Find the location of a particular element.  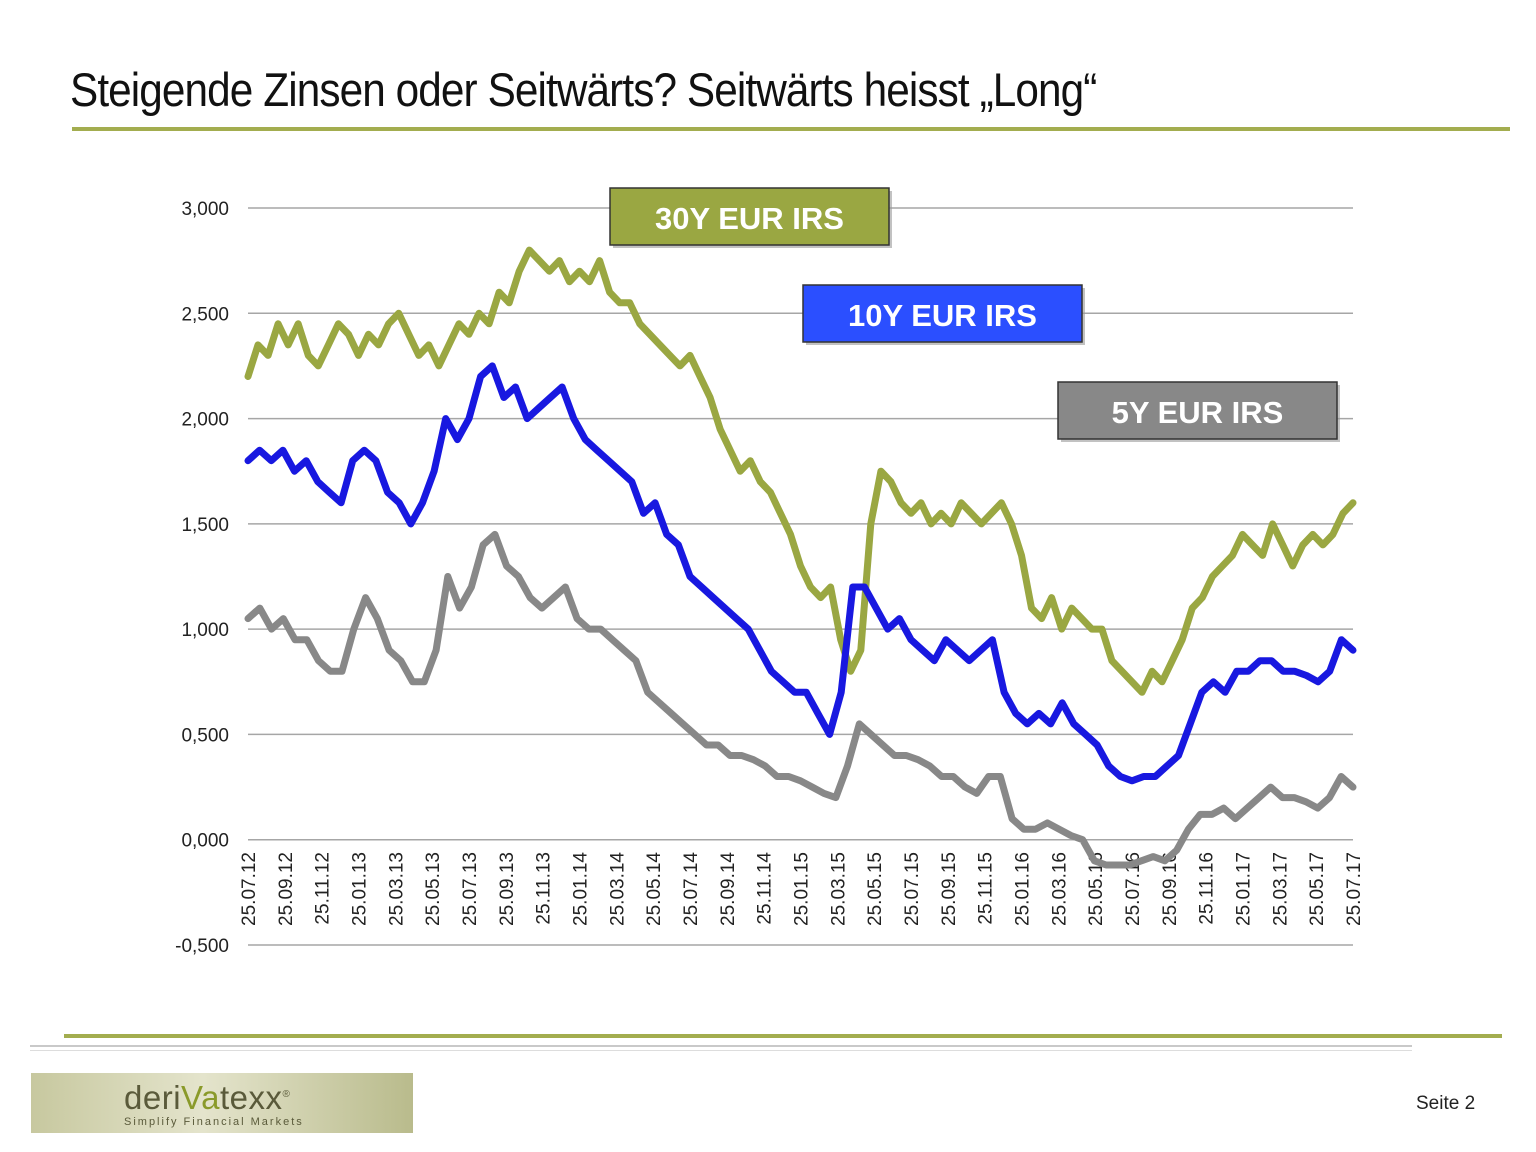

y-tick-label: 0,500 is located at coordinates (205, 735).